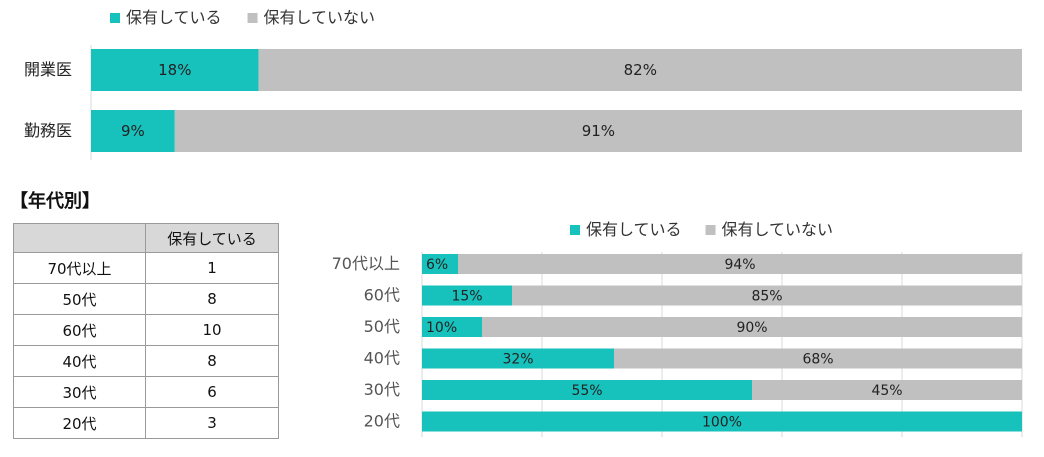 This screenshot has height=457, width=1044. I want to click on data-label: 82%, so click(640, 70).